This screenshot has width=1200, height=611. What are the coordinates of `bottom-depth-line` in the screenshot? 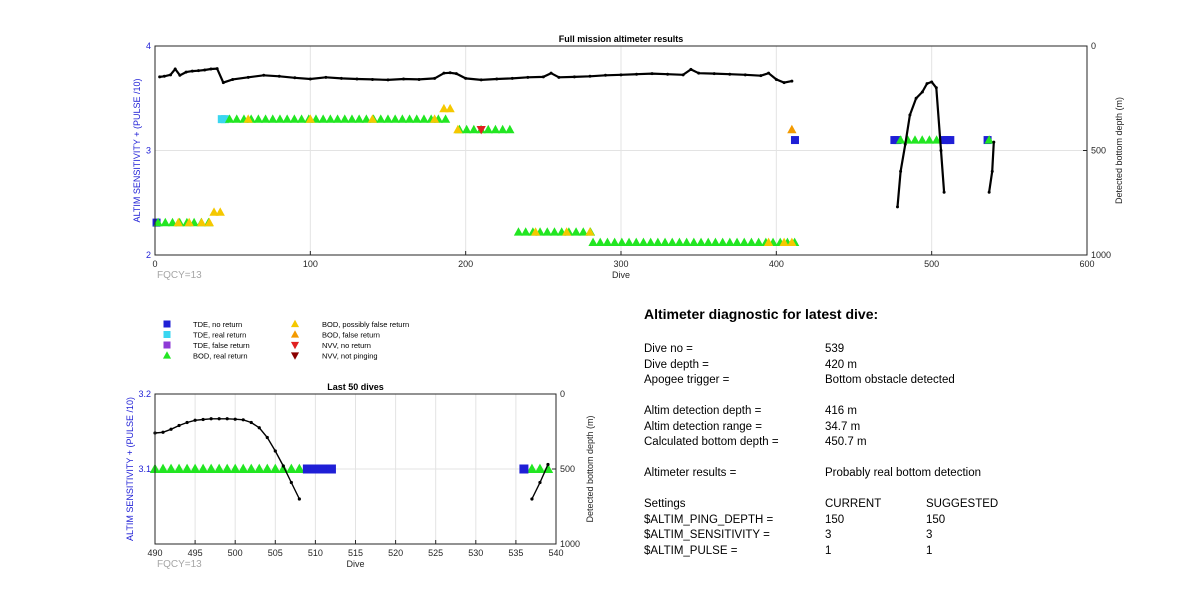 It's located at (991, 167).